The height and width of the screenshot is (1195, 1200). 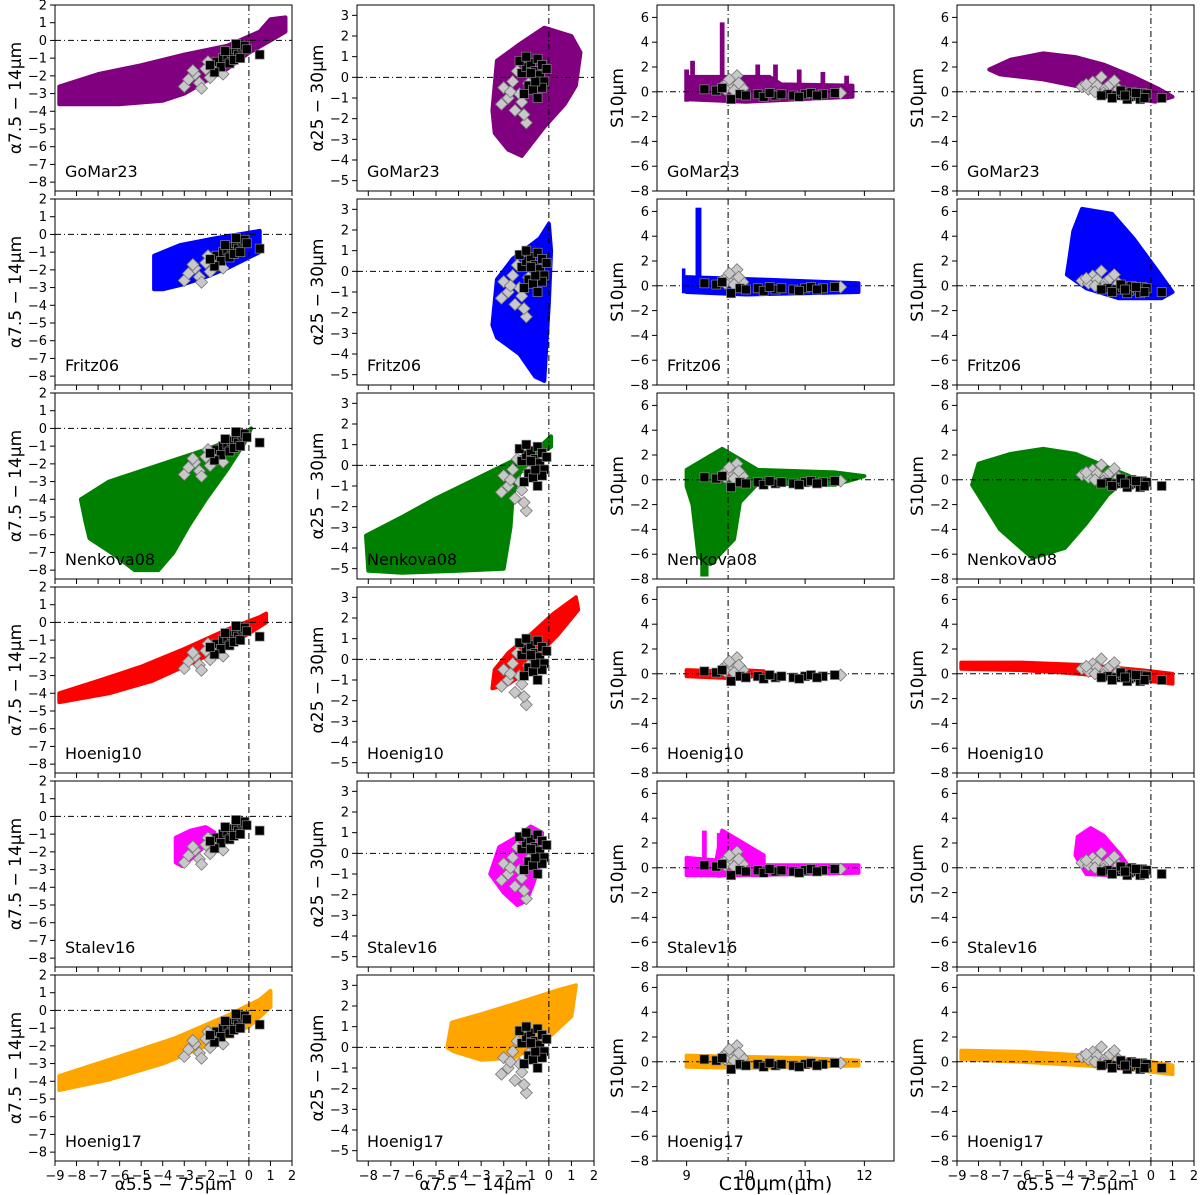 I want to click on y-tick-label: −3, so click(x=37, y=676).